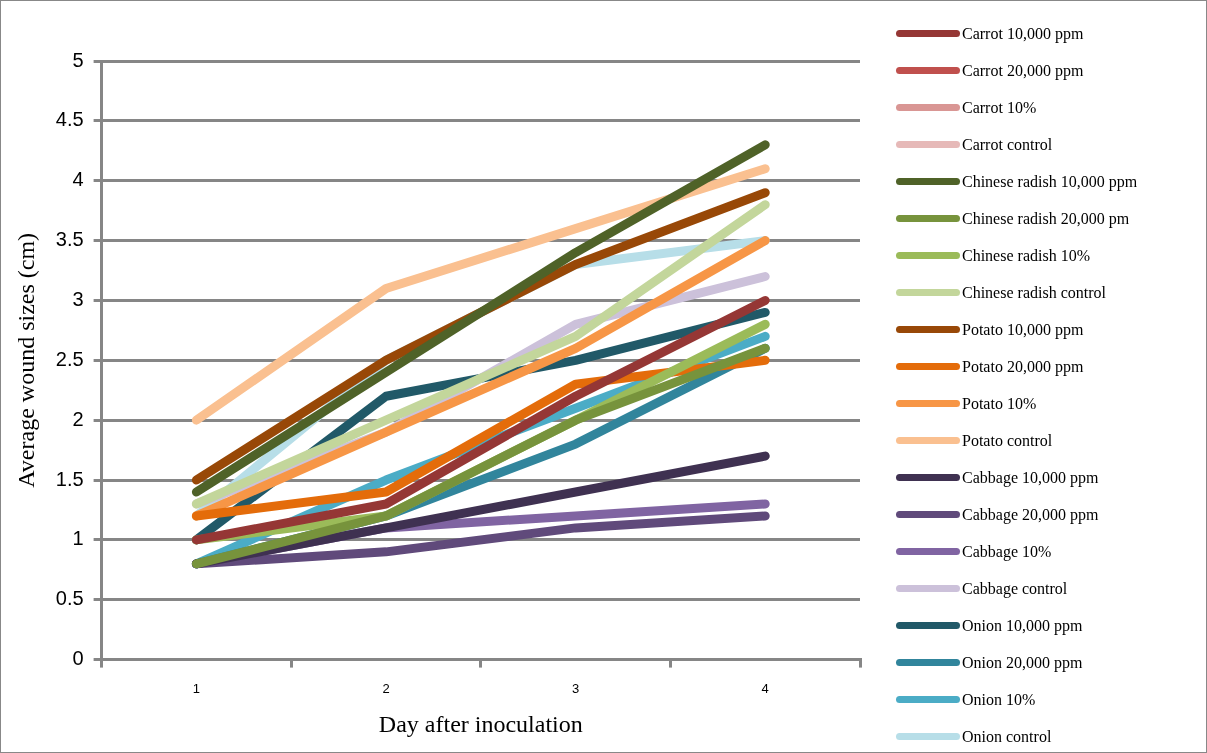  I want to click on legend-label: Onion control, so click(1007, 736).